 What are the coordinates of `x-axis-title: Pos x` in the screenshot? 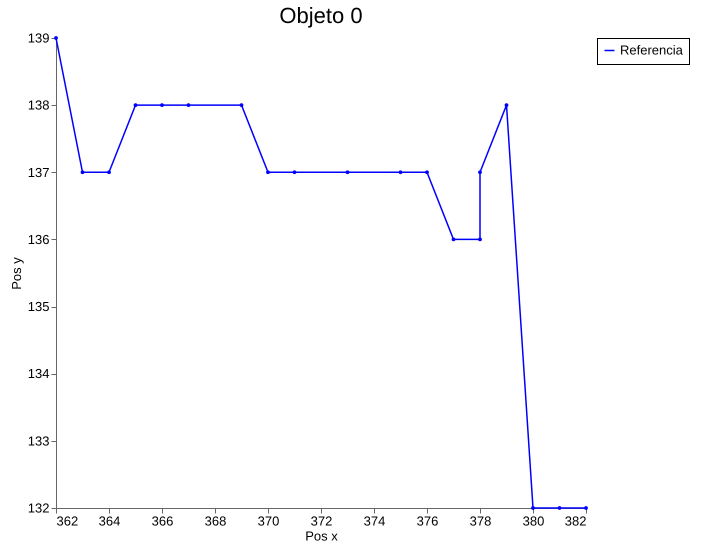 It's located at (321, 536).